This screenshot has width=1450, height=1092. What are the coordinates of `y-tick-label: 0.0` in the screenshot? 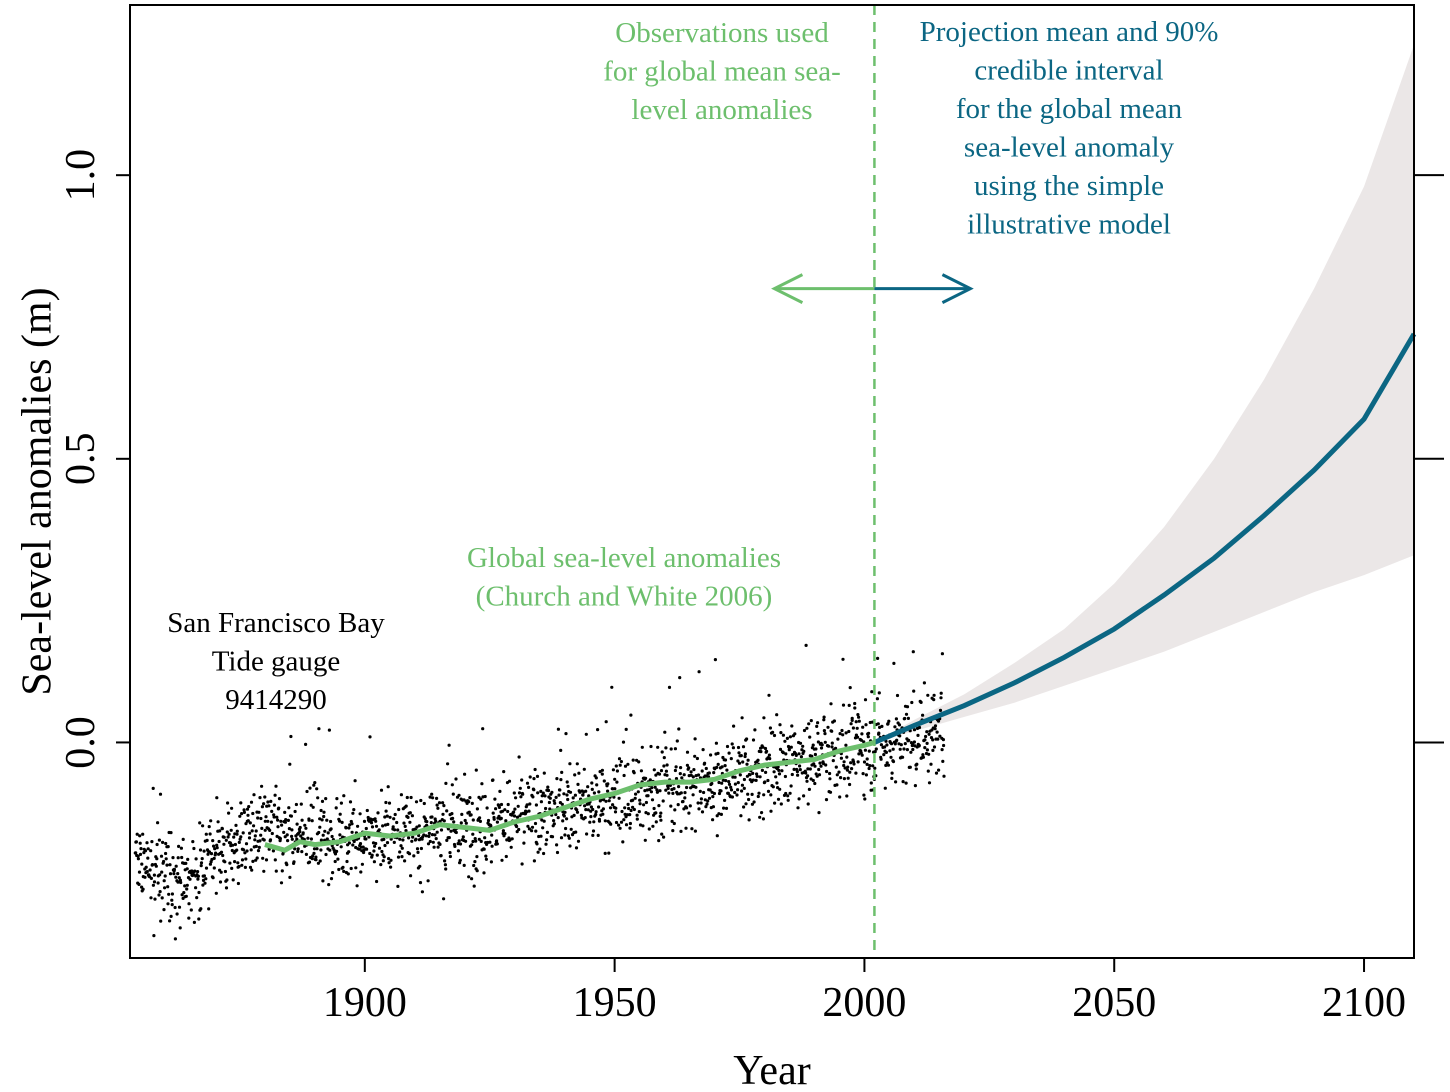 It's located at (81, 742).